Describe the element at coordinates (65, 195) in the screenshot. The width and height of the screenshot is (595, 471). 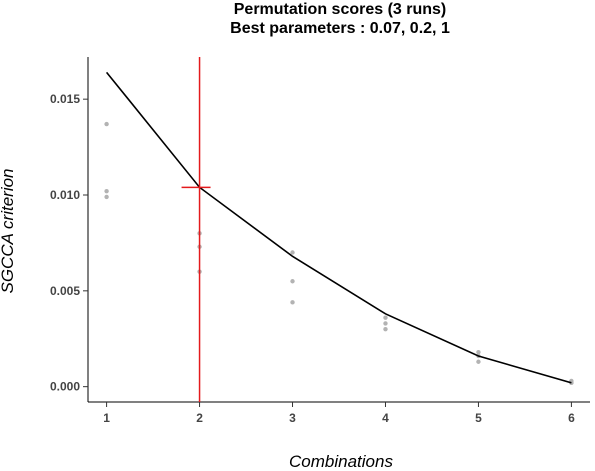
I see `y-tick-label: 0.010` at that location.